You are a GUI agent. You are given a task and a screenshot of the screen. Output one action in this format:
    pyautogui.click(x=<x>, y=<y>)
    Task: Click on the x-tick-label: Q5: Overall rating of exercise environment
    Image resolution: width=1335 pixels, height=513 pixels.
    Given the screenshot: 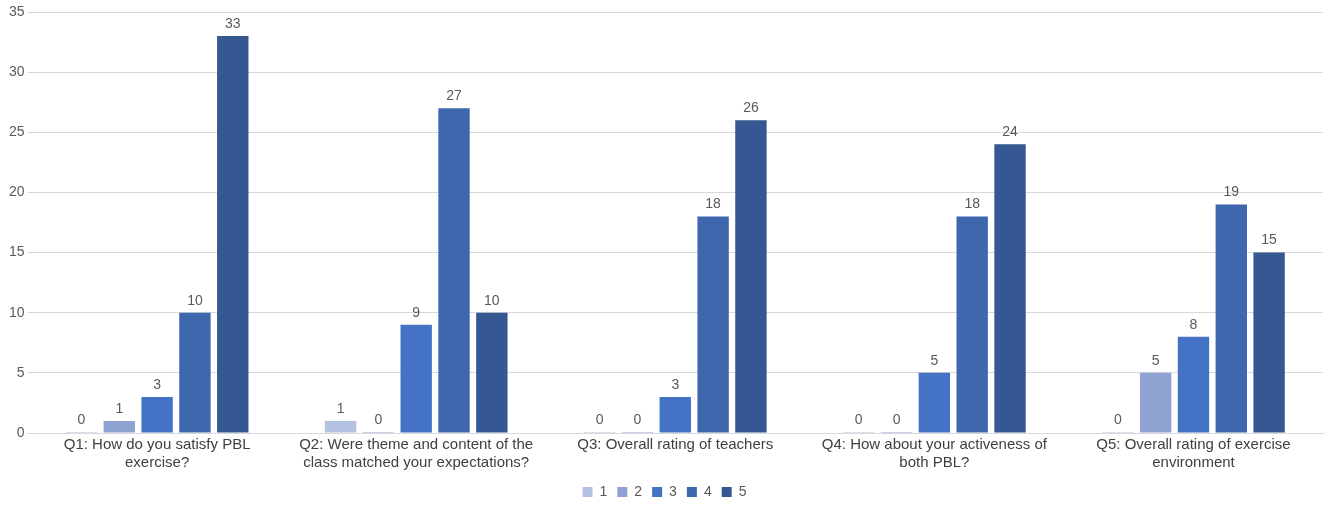 What is the action you would take?
    pyautogui.click(x=1193, y=453)
    